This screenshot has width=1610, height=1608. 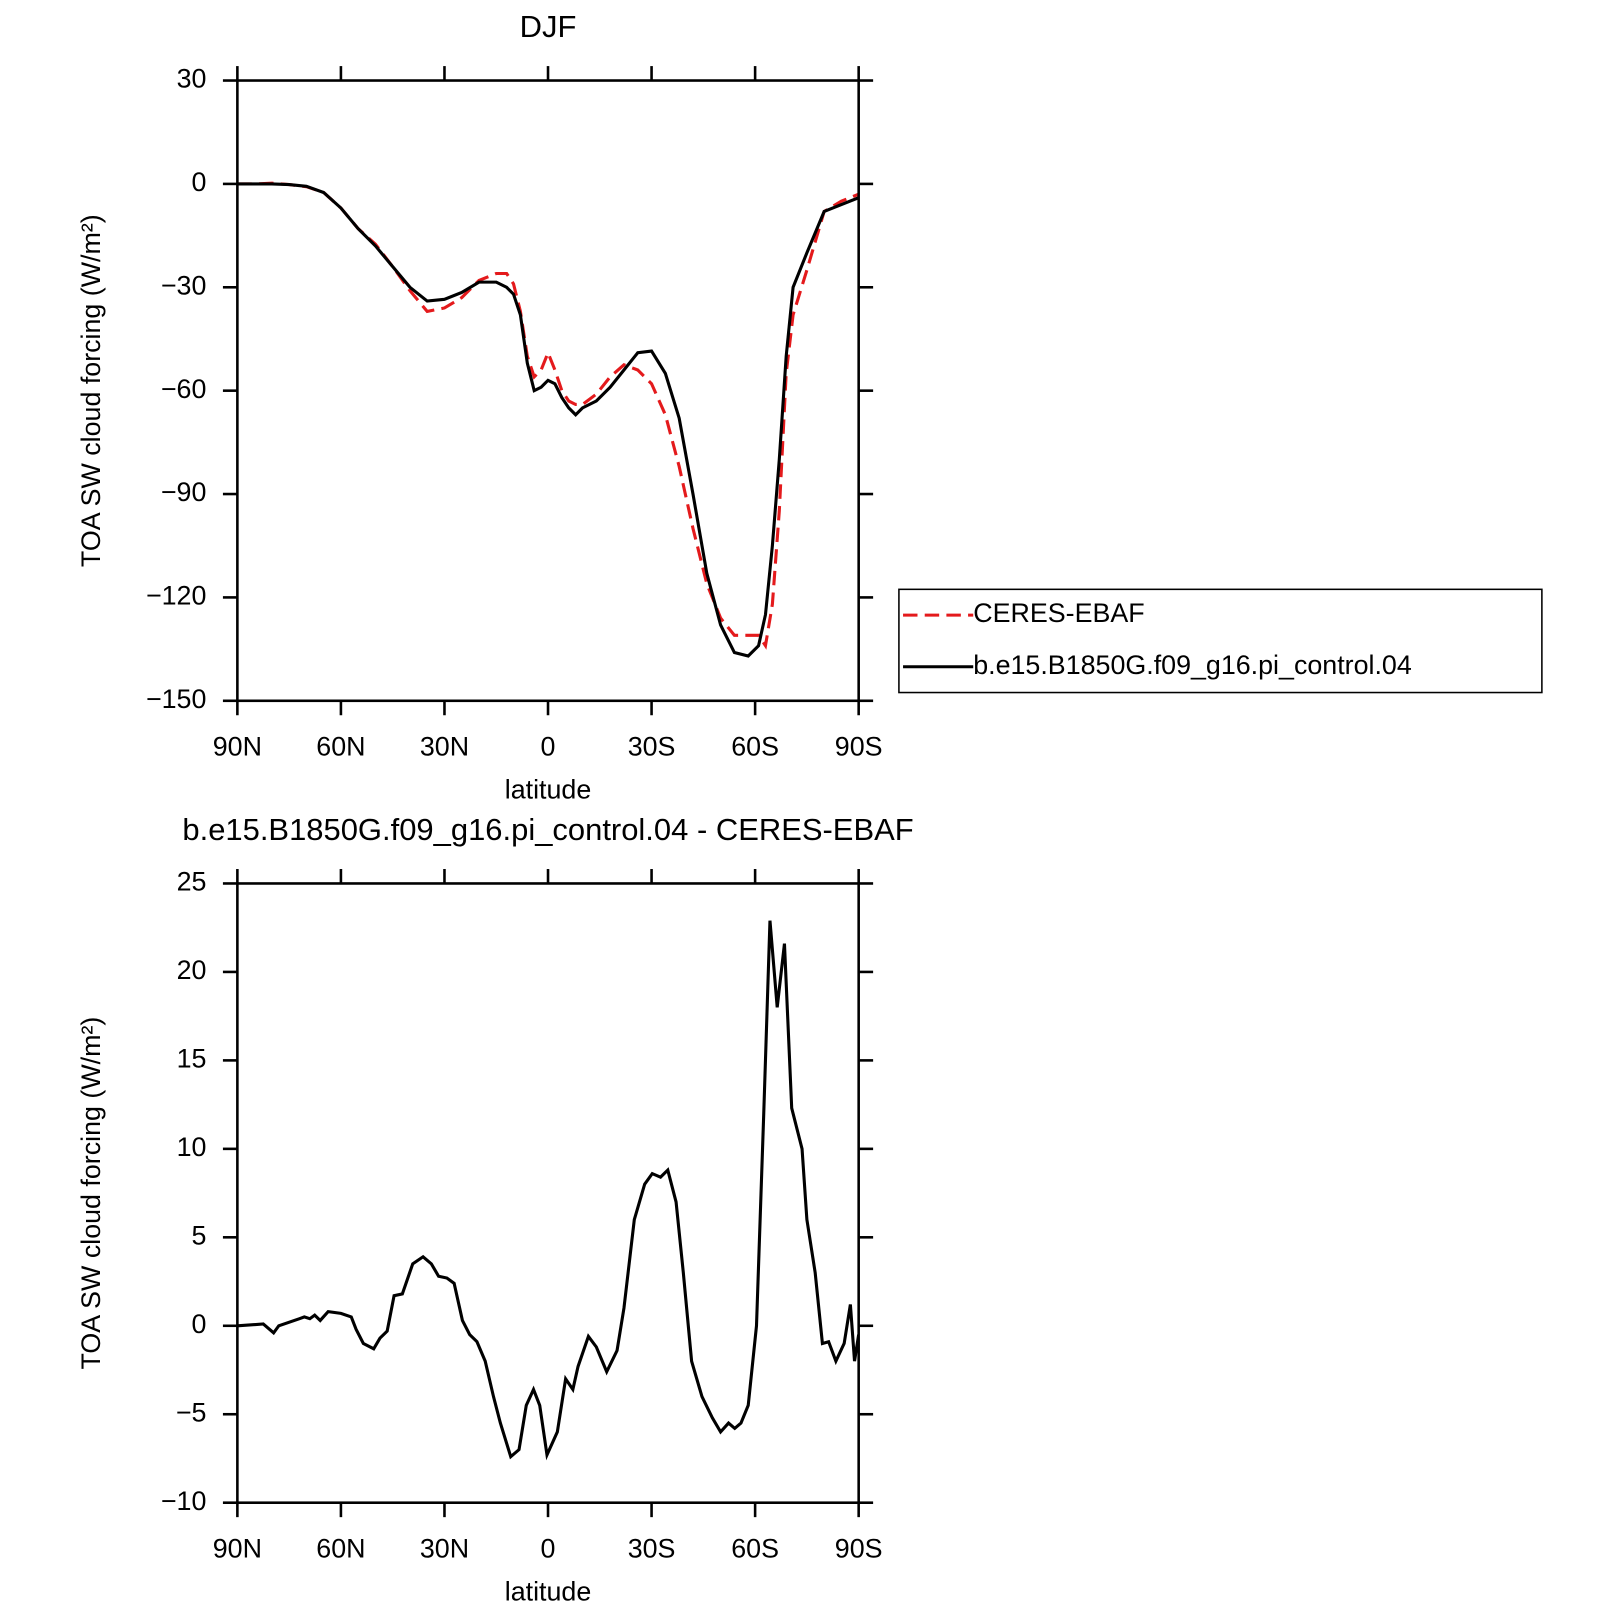 I want to click on chart-title: DJF, so click(x=548, y=26).